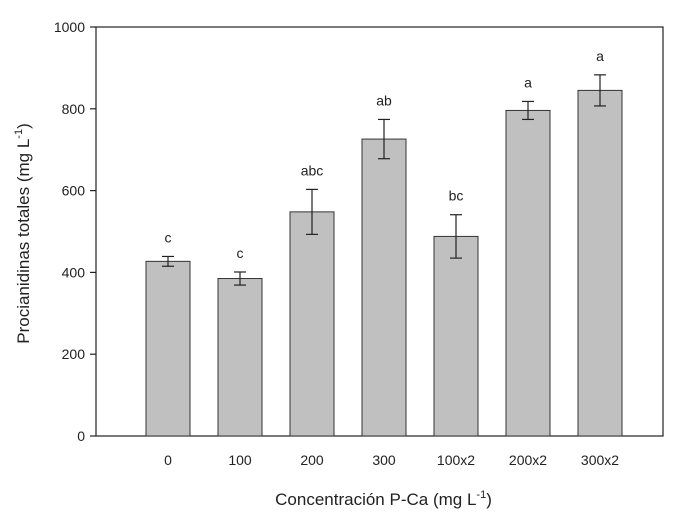  I want to click on x-tick-label: 300x2, so click(600, 460).